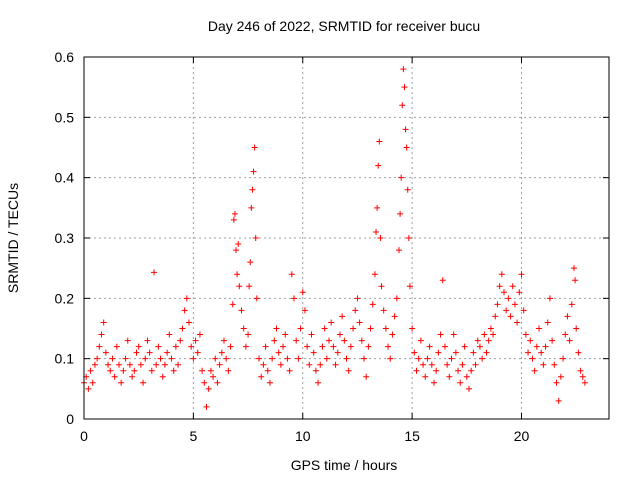 The width and height of the screenshot is (640, 480). Describe the element at coordinates (303, 436) in the screenshot. I see `x-tick-label: 10` at that location.